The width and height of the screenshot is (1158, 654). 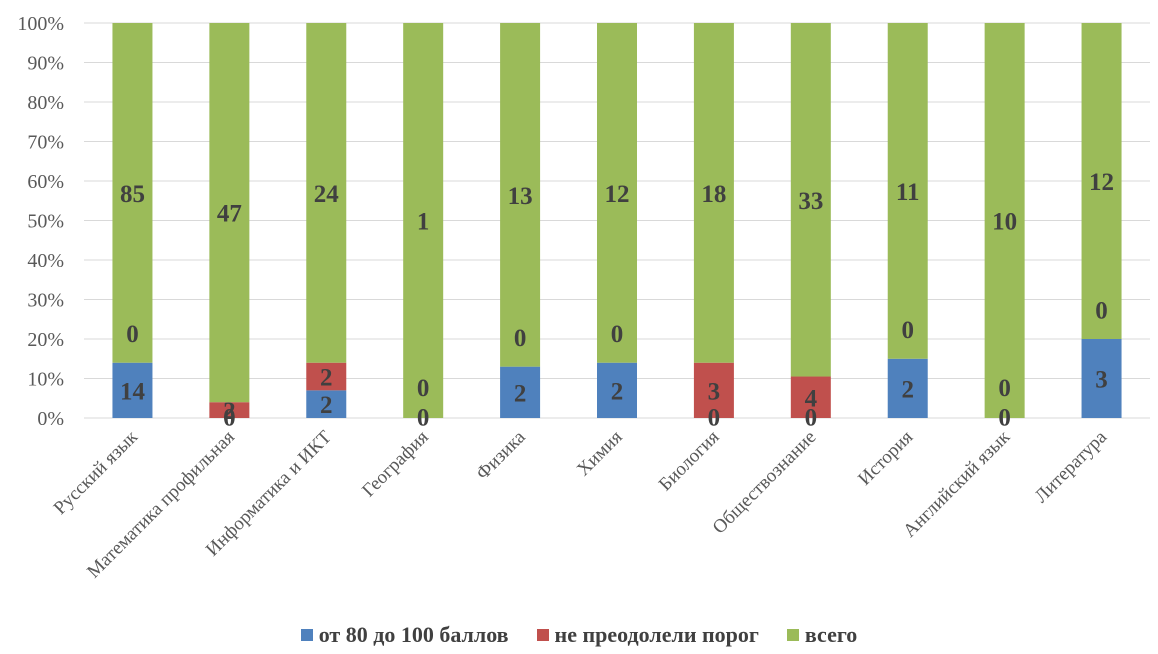 I want to click on y-axis-ticks: 0% 10% 20% 30% 40% 50% 60% 70% 80% 90% 100%, so click(x=40, y=221).